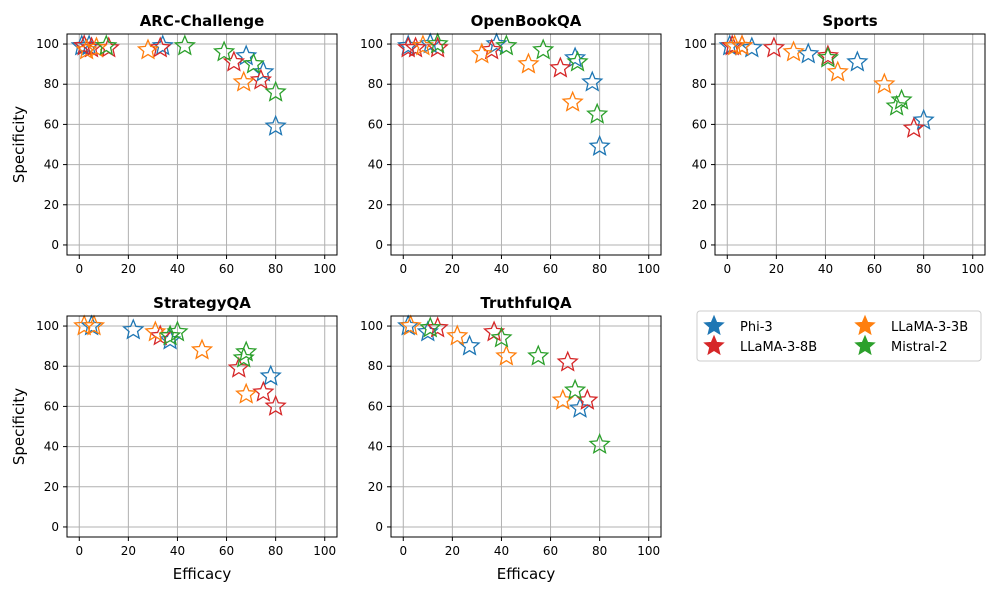 The height and width of the screenshot is (593, 997). What do you see at coordinates (839, 336) in the screenshot?
I see `legend-box` at bounding box center [839, 336].